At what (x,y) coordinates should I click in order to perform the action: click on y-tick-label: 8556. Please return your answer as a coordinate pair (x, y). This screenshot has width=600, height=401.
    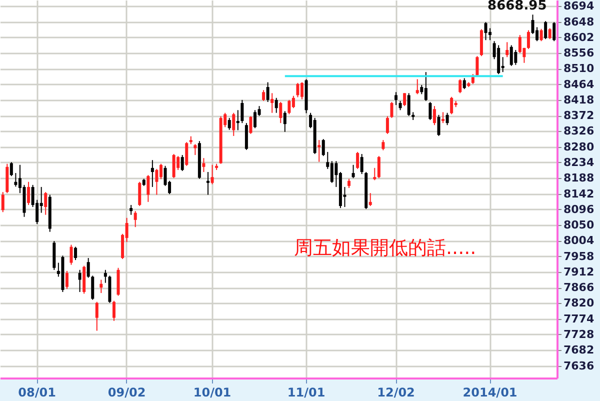
    Looking at the image, I should click on (579, 53).